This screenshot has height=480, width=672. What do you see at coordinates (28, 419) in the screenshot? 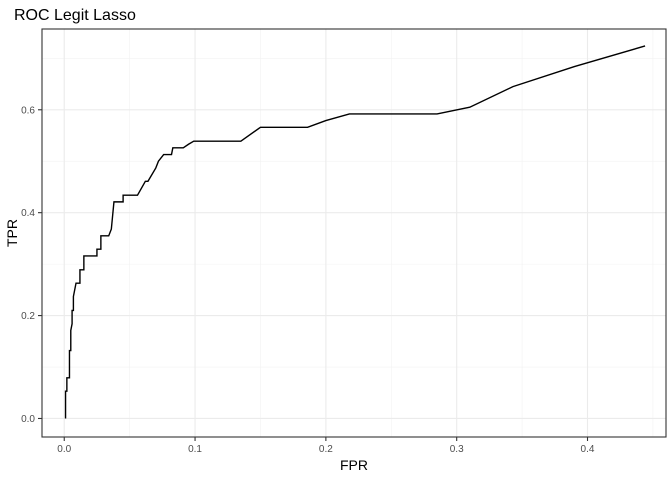
I see `y-tick-label: 0.0` at bounding box center [28, 419].